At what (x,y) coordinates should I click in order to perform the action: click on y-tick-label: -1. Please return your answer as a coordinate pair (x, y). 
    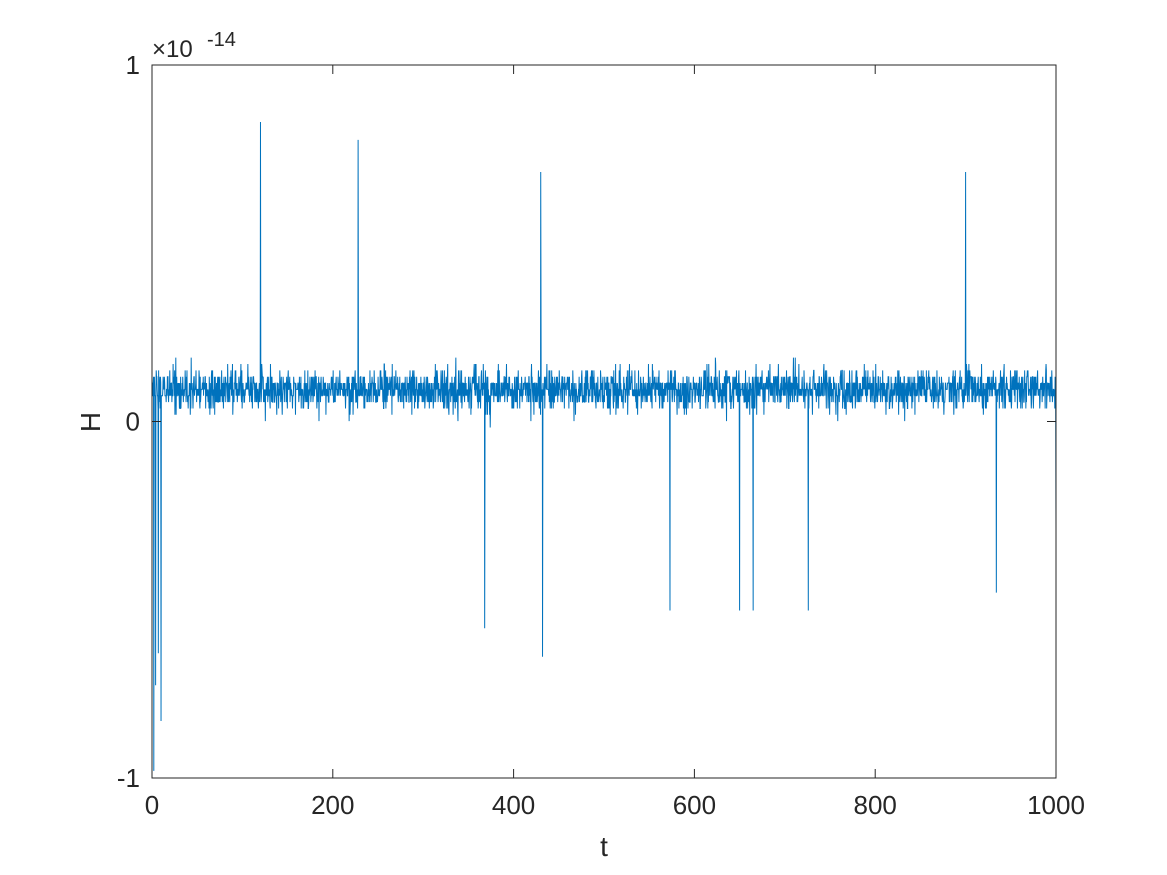
    Looking at the image, I should click on (128, 778).